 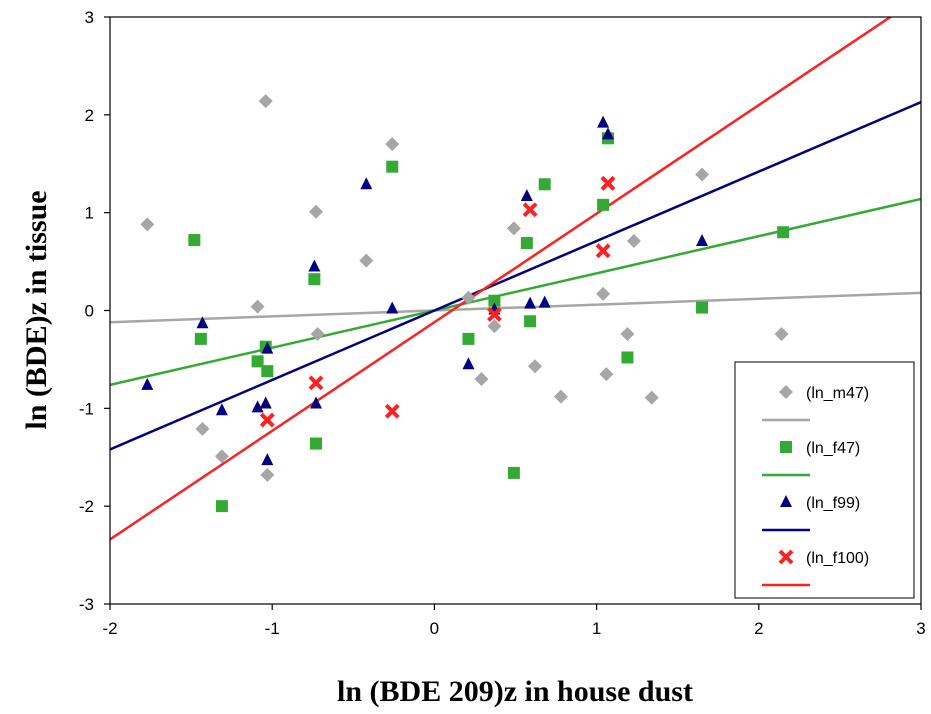 What do you see at coordinates (89, 311) in the screenshot?
I see `y-tick-label: 0` at bounding box center [89, 311].